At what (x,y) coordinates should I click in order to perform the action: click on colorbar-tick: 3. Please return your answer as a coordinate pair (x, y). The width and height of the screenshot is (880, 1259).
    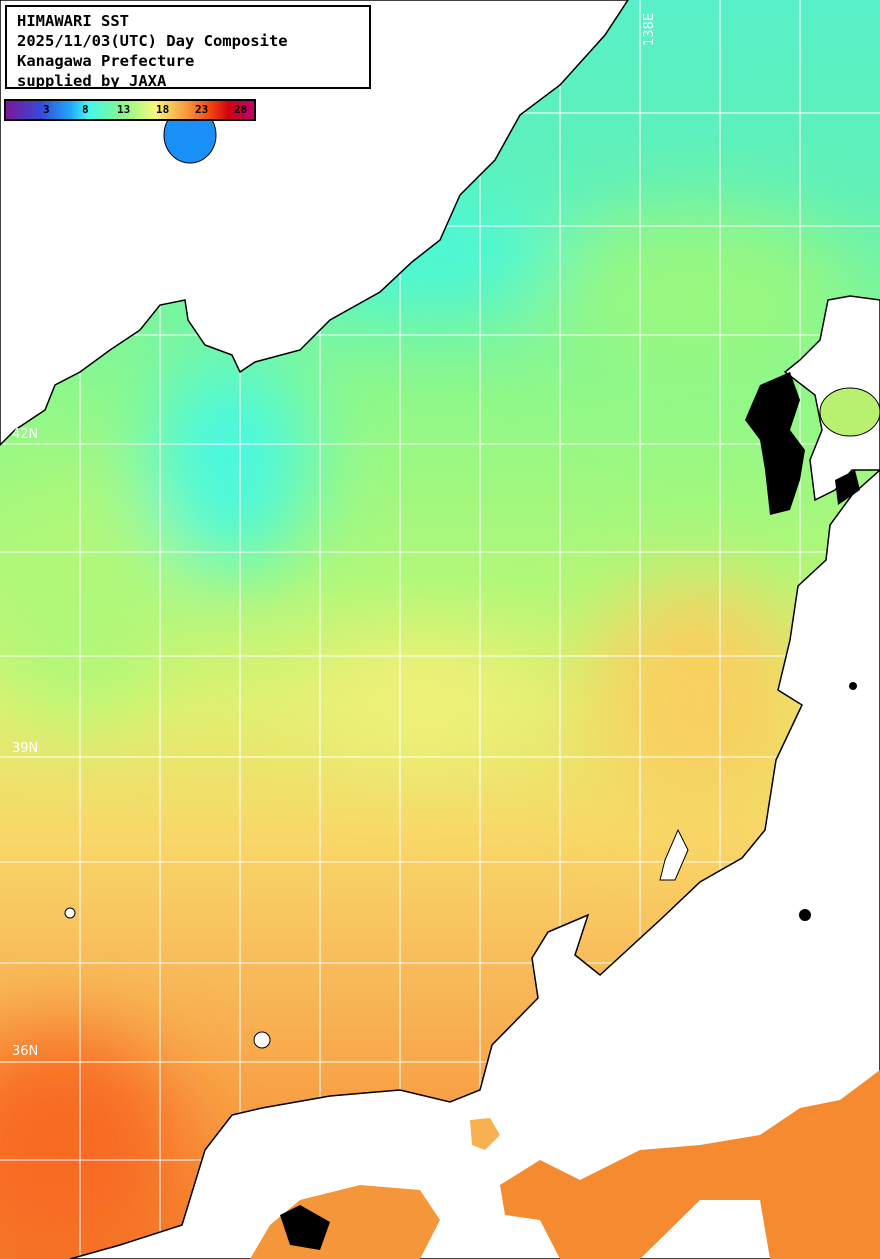
    Looking at the image, I should click on (46, 109).